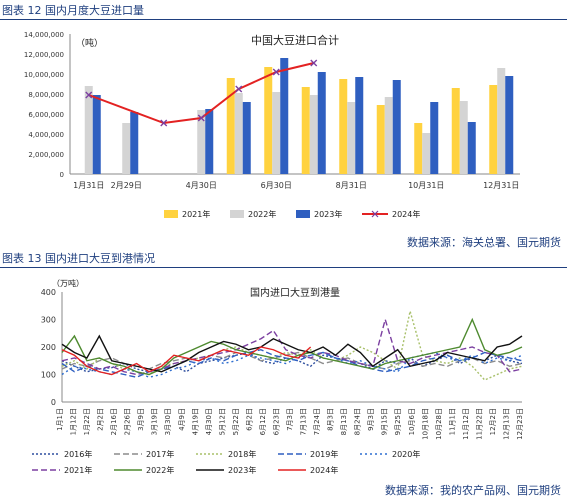 This screenshot has height=498, width=567. I want to click on x-tick-label: 1月1日, so click(60, 419).